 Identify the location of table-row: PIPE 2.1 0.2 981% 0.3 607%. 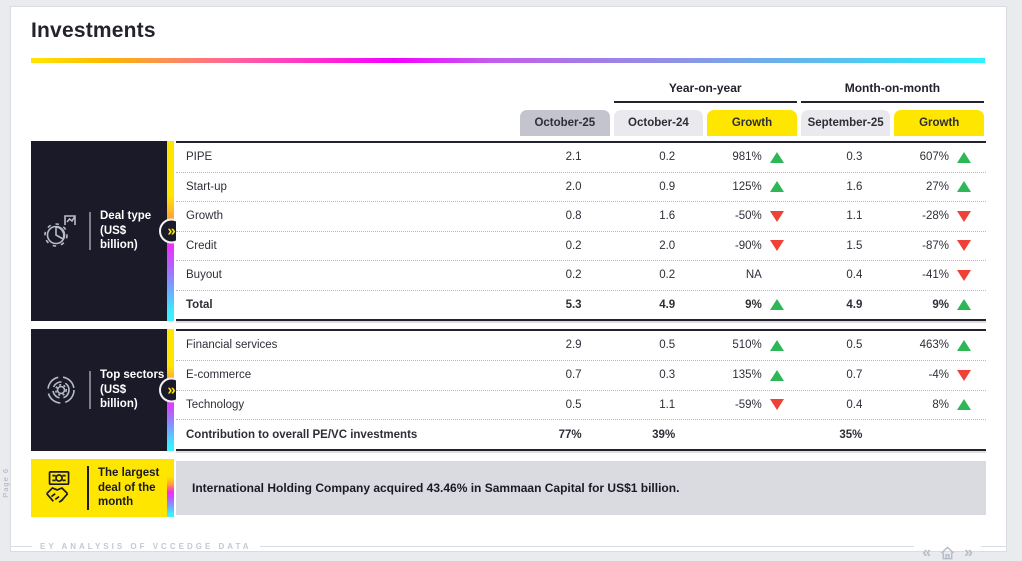
(581, 158).